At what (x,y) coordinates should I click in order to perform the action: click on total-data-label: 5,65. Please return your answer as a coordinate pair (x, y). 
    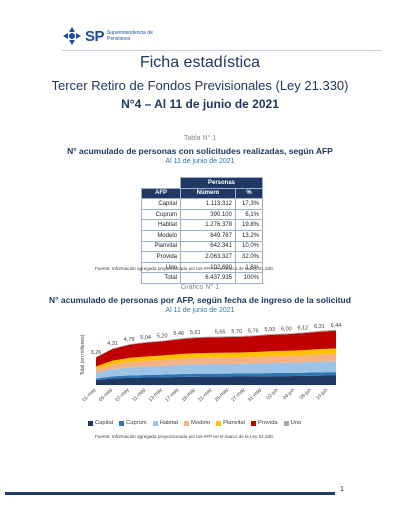
    Looking at the image, I should click on (220, 333).